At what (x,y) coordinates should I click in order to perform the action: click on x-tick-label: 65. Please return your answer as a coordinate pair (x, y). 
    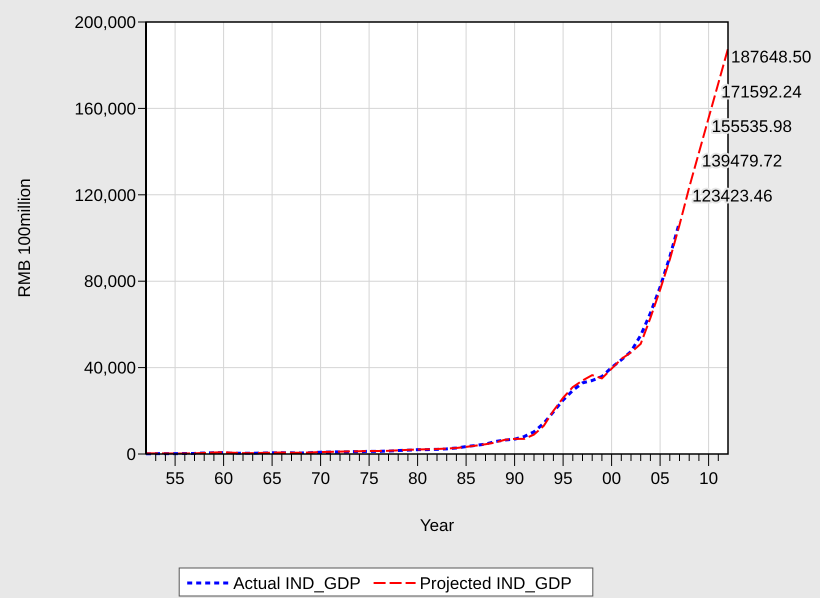
    Looking at the image, I should click on (272, 478).